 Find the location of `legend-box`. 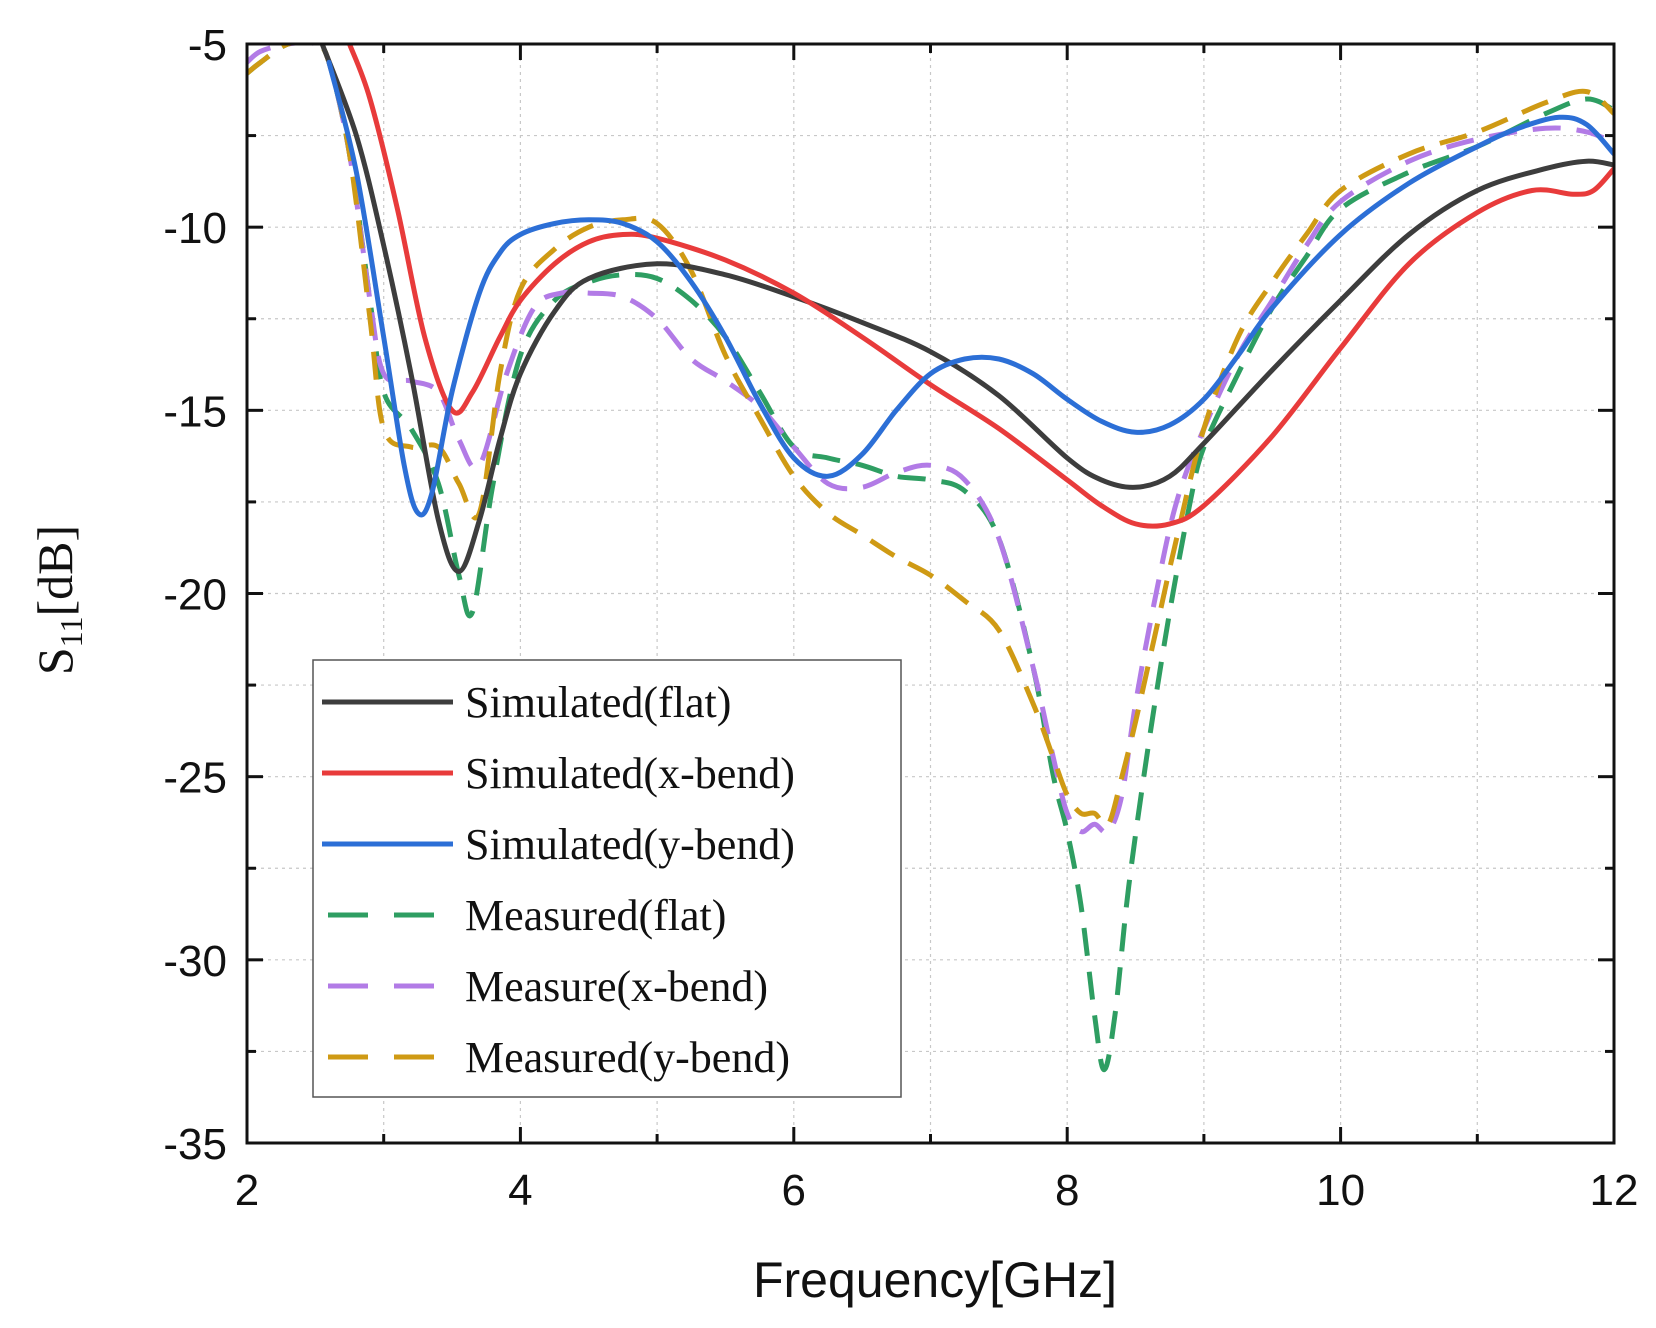

legend-box is located at coordinates (607, 878).